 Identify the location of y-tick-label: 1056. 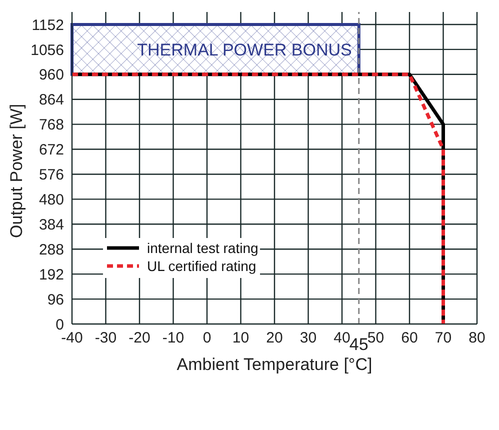
(47, 50).